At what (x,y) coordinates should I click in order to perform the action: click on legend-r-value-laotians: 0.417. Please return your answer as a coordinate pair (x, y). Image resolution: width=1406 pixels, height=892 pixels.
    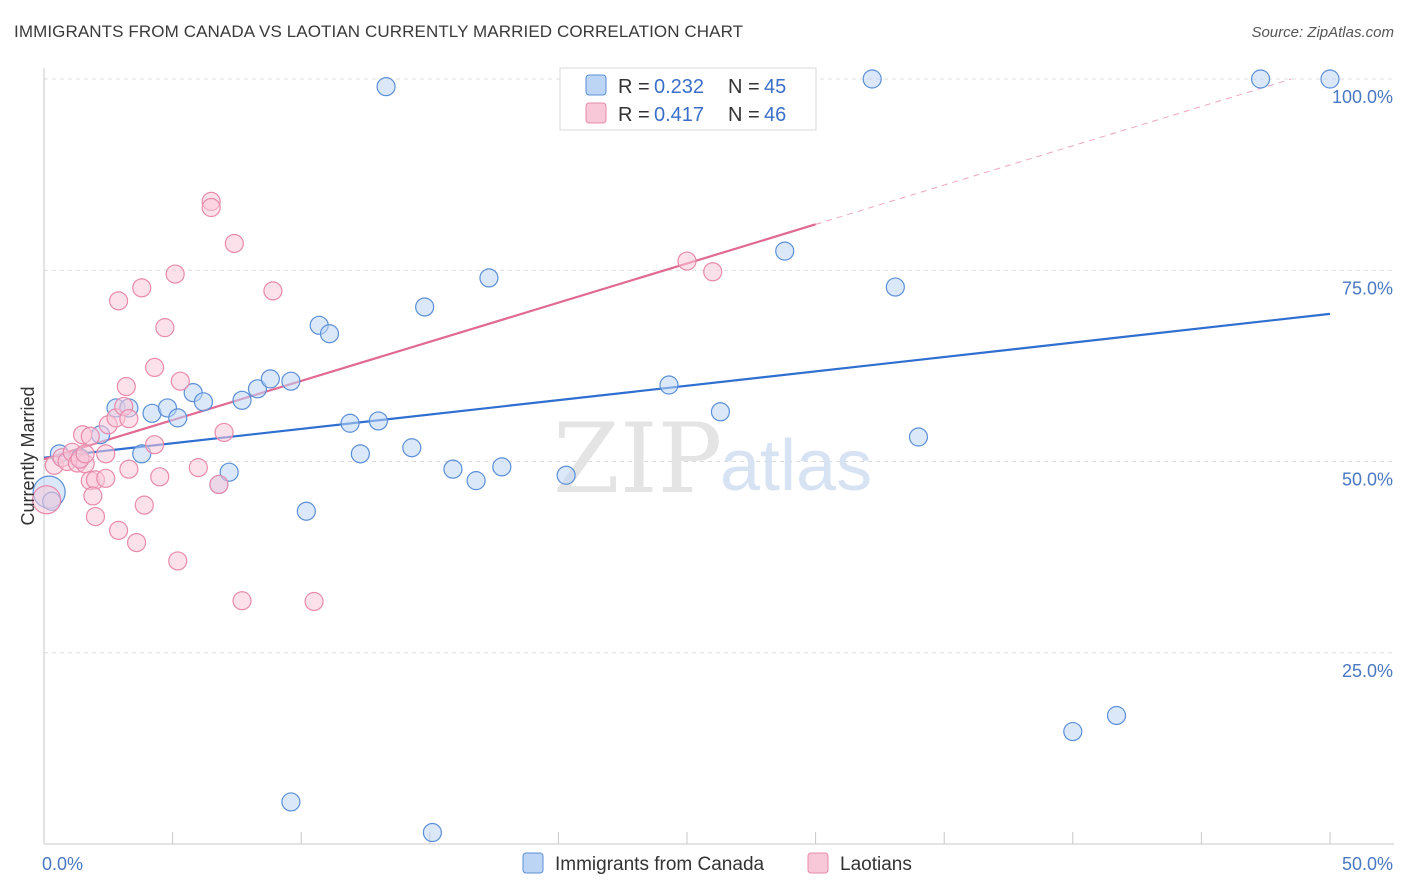
    Looking at the image, I should click on (679, 115).